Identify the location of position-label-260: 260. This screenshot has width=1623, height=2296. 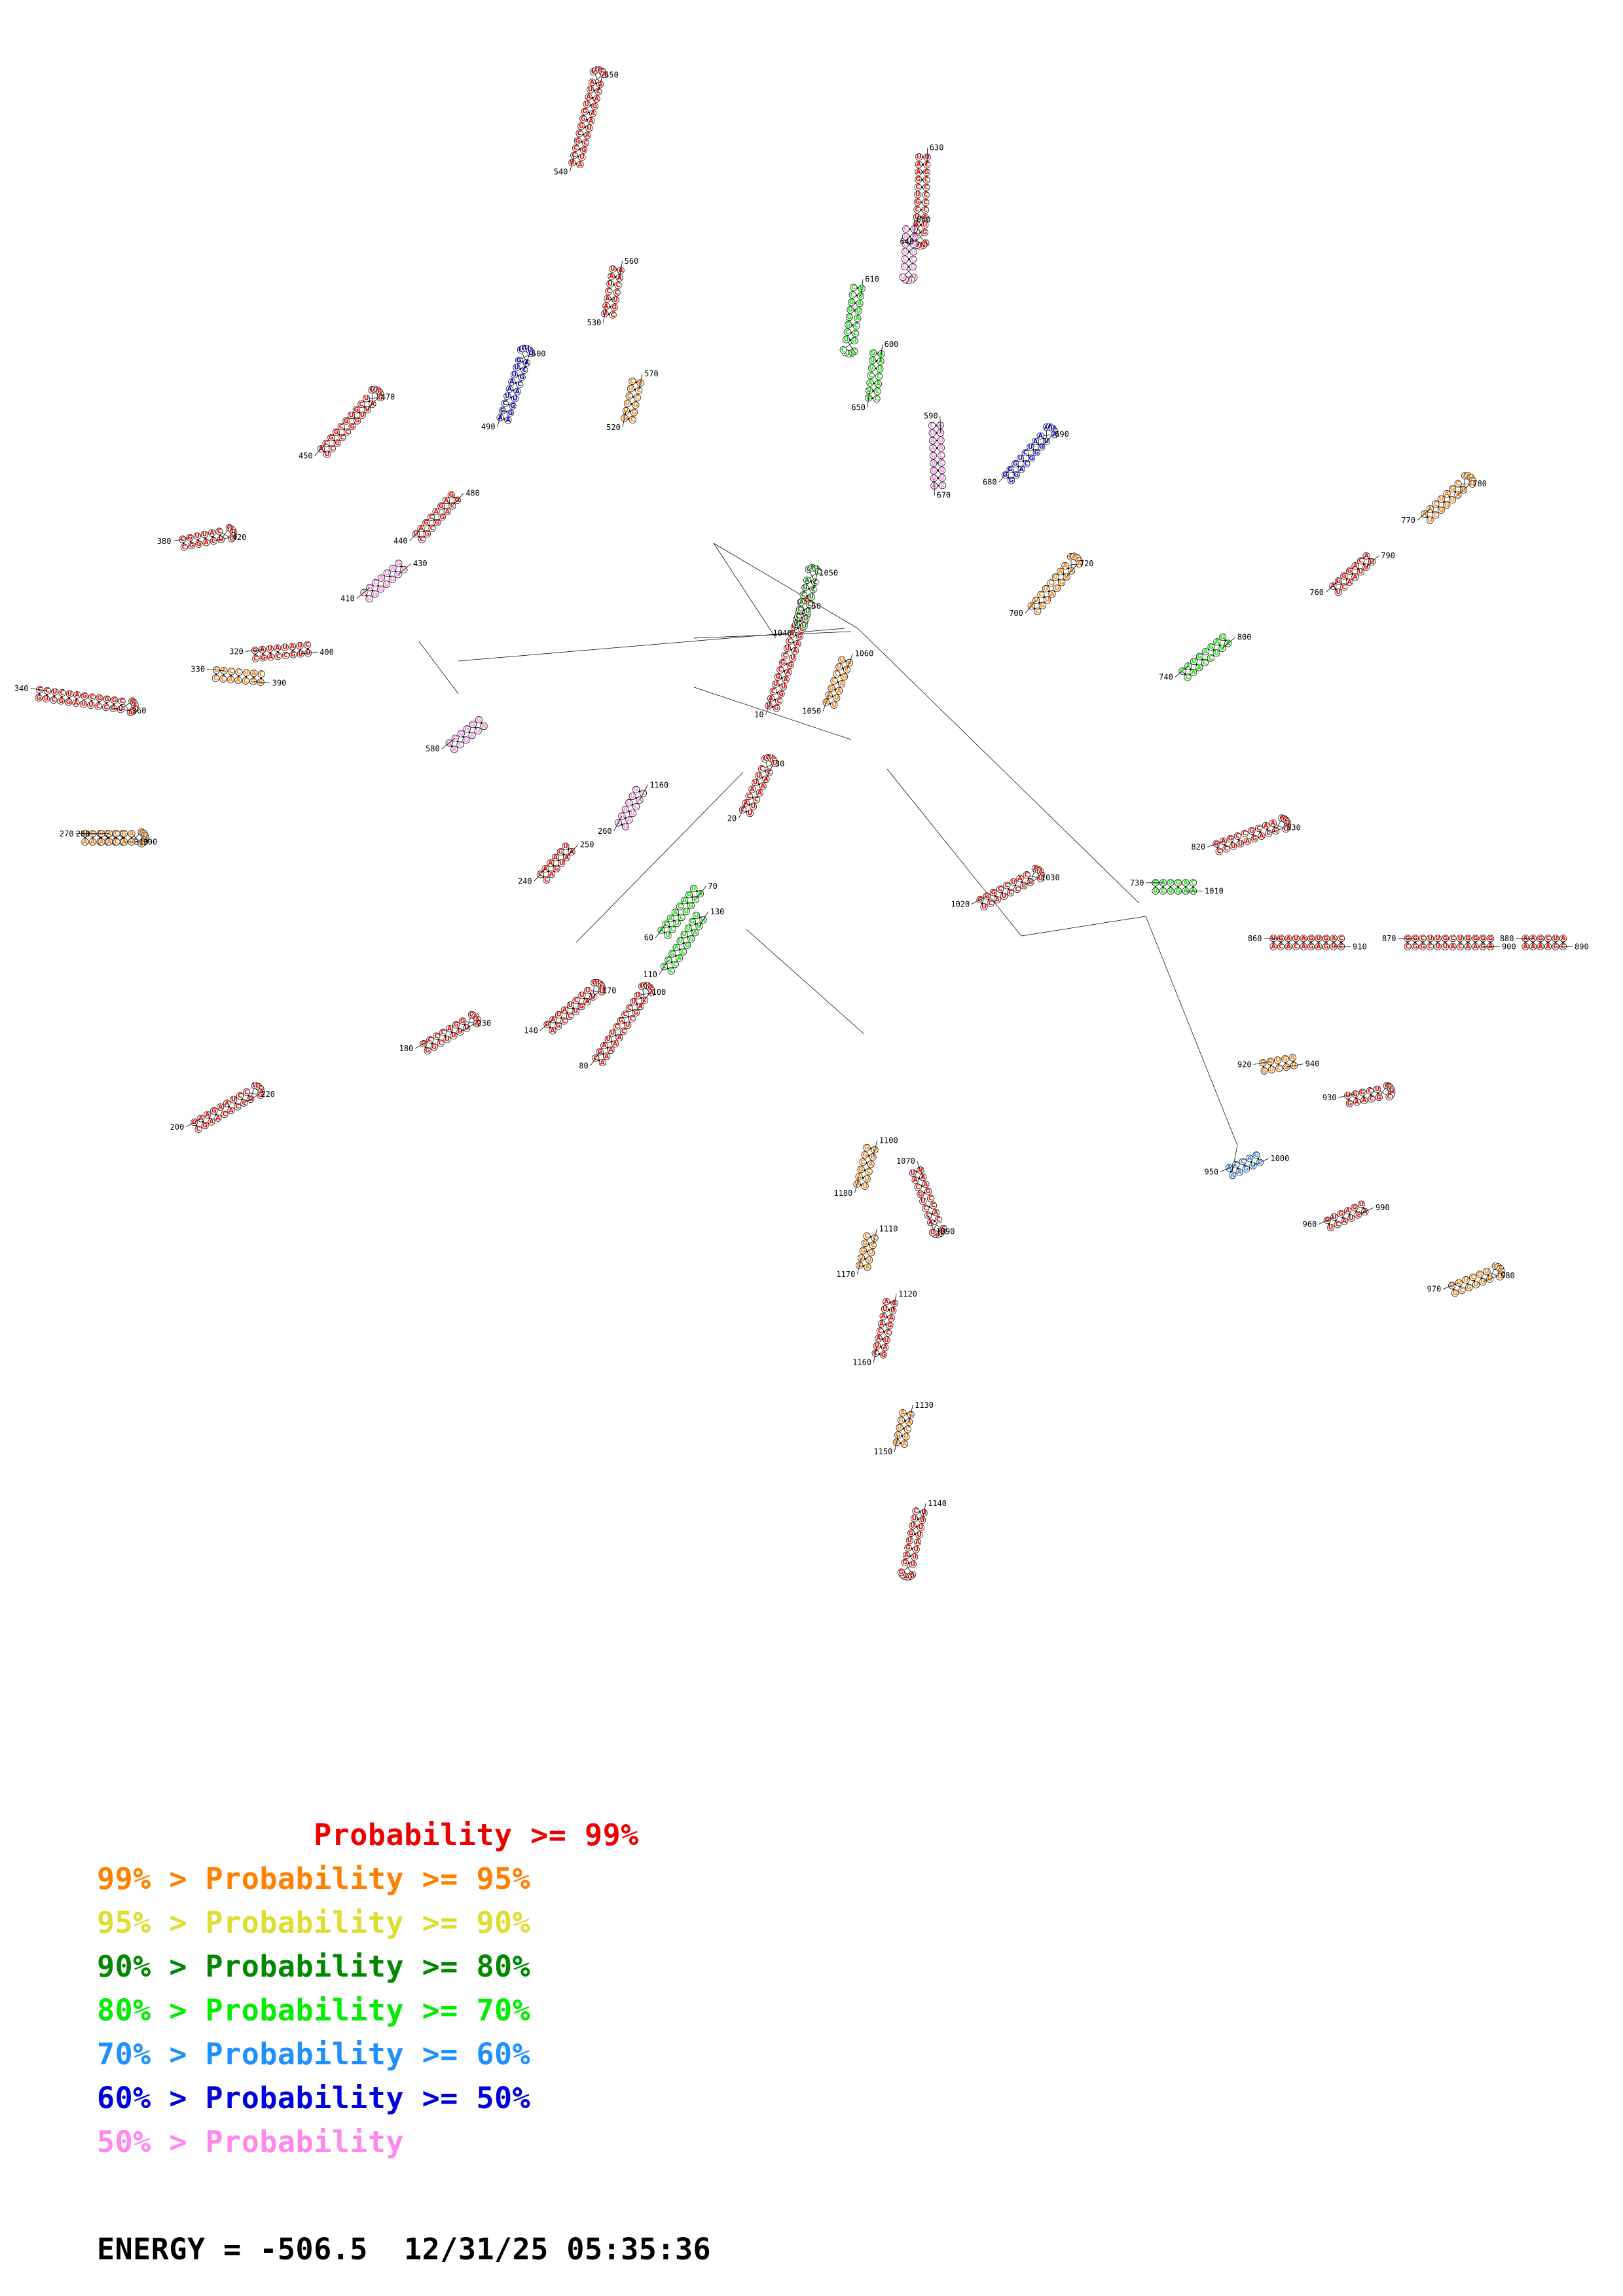
(605, 832).